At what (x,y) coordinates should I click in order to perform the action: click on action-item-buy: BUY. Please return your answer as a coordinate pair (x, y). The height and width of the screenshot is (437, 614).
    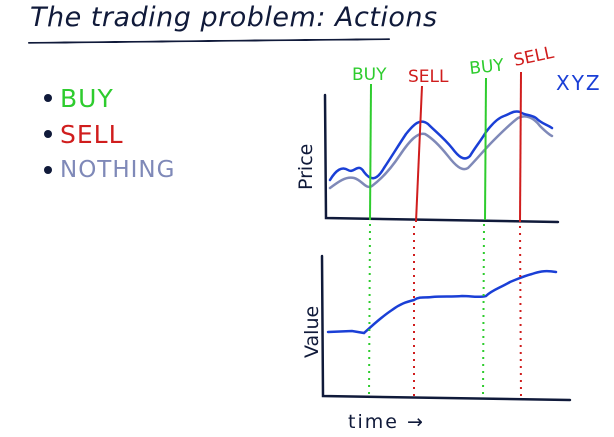
    Looking at the image, I should click on (109, 98).